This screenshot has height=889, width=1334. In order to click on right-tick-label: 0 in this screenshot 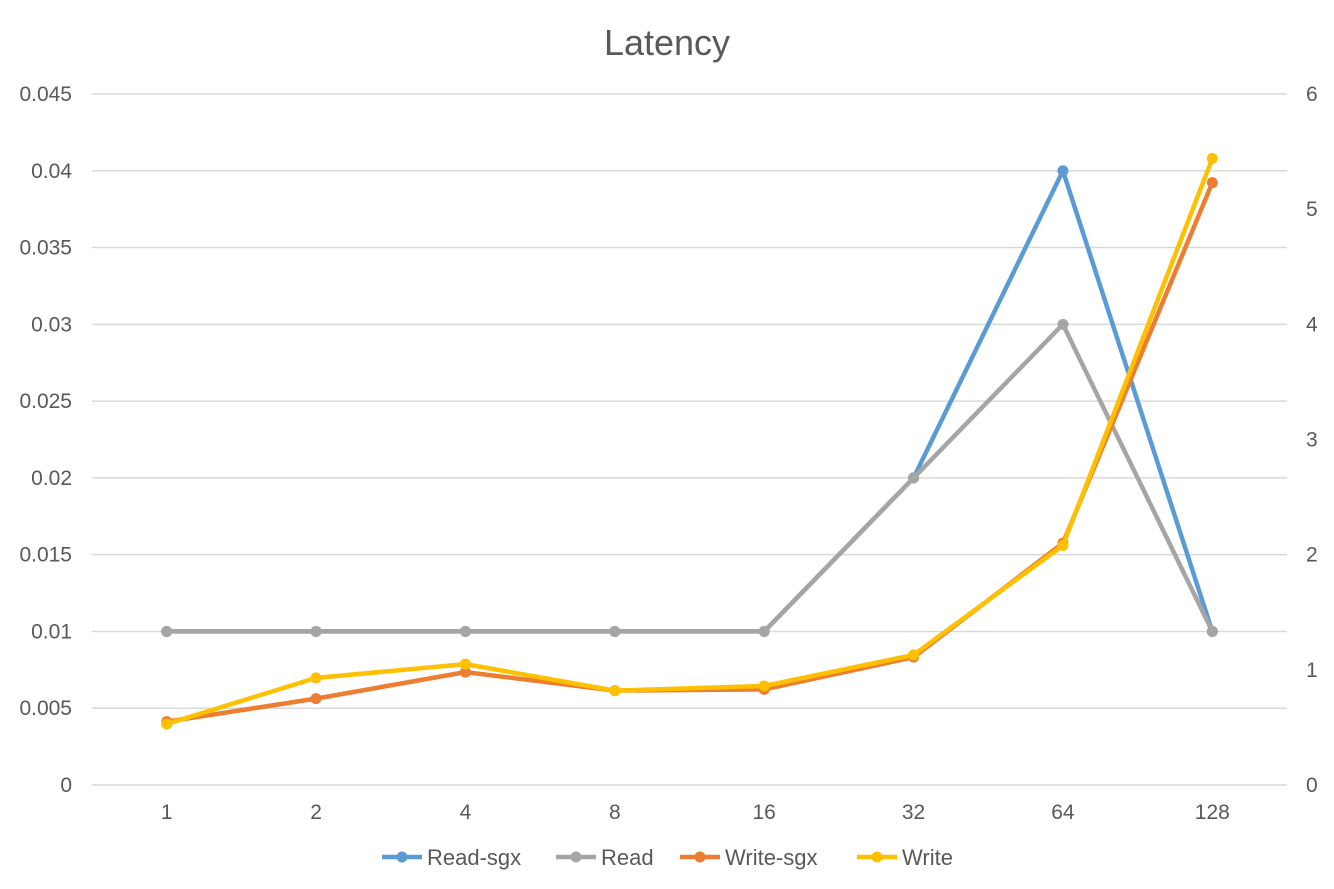, I will do `click(1312, 785)`.